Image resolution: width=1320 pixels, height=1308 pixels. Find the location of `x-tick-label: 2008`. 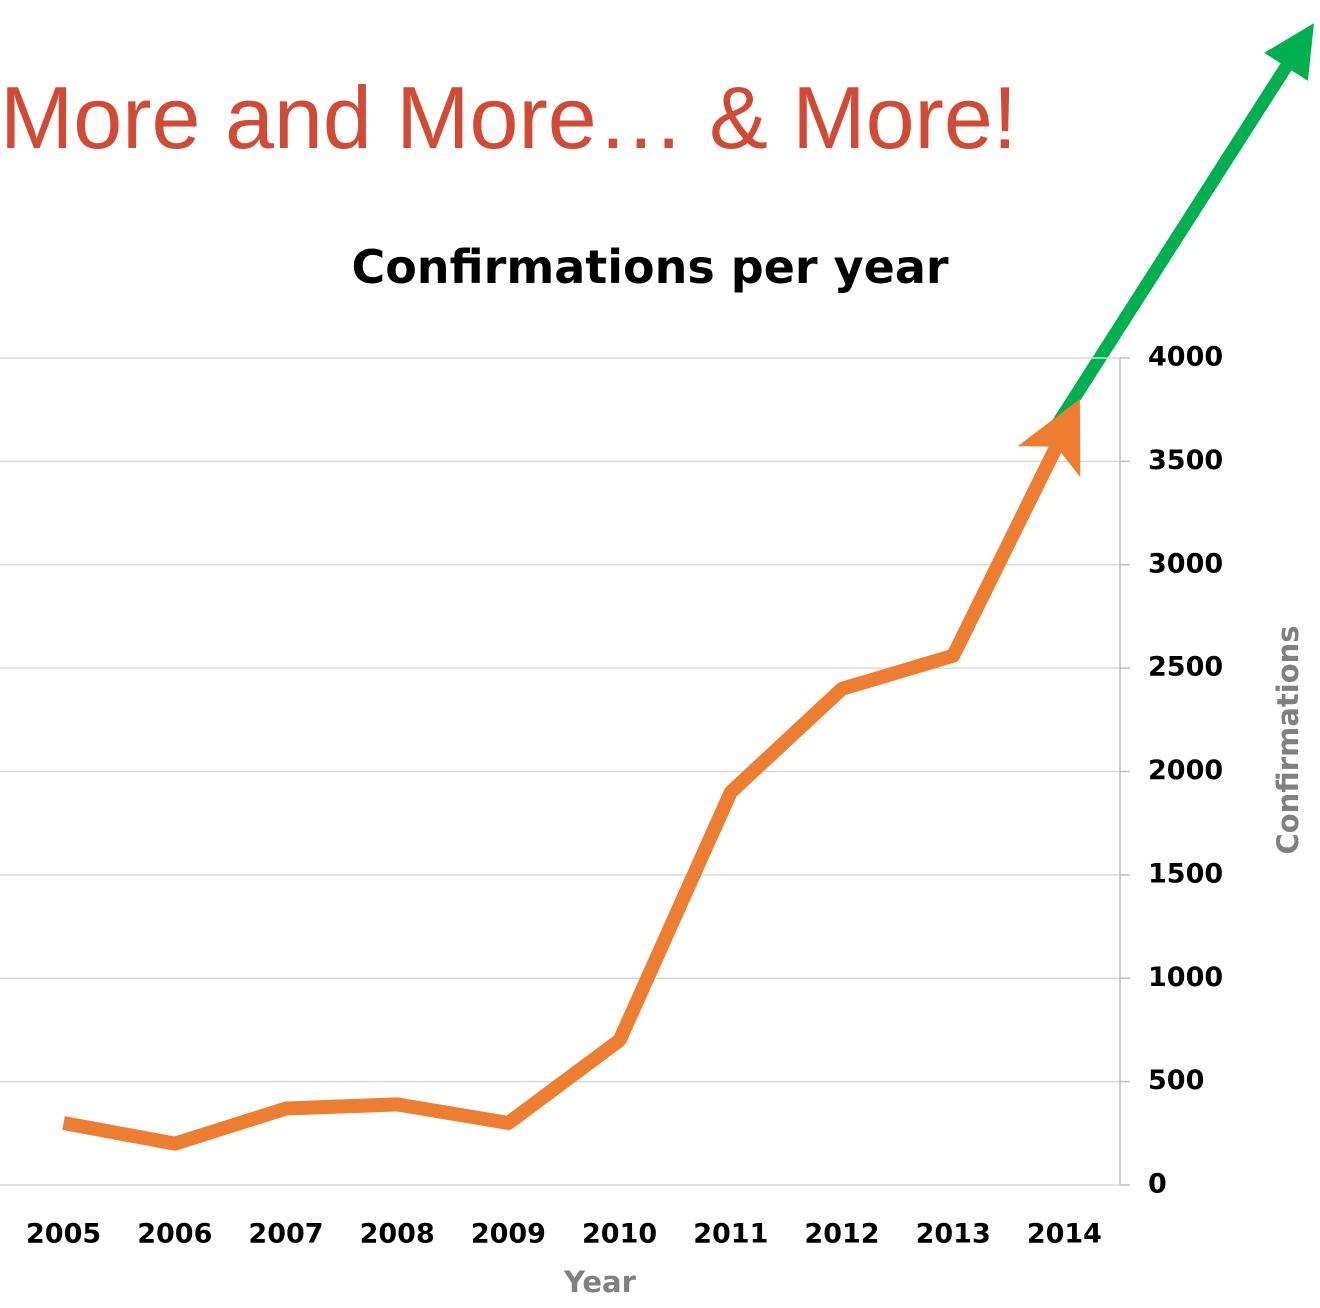

x-tick-label: 2008 is located at coordinates (397, 1234).